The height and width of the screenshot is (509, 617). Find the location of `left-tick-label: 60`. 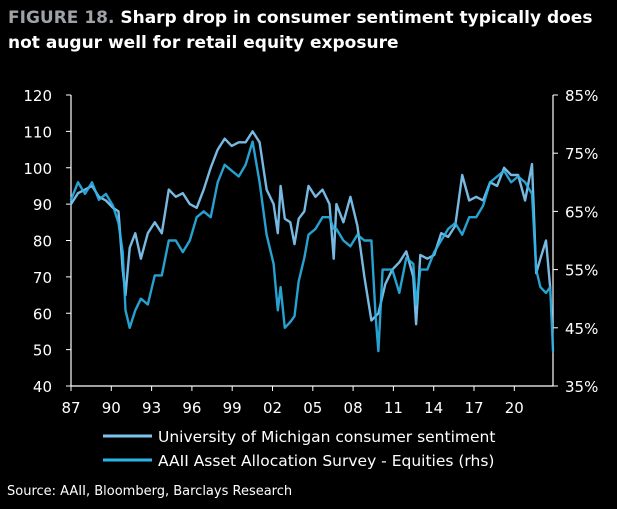

left-tick-label: 60 is located at coordinates (42, 314).